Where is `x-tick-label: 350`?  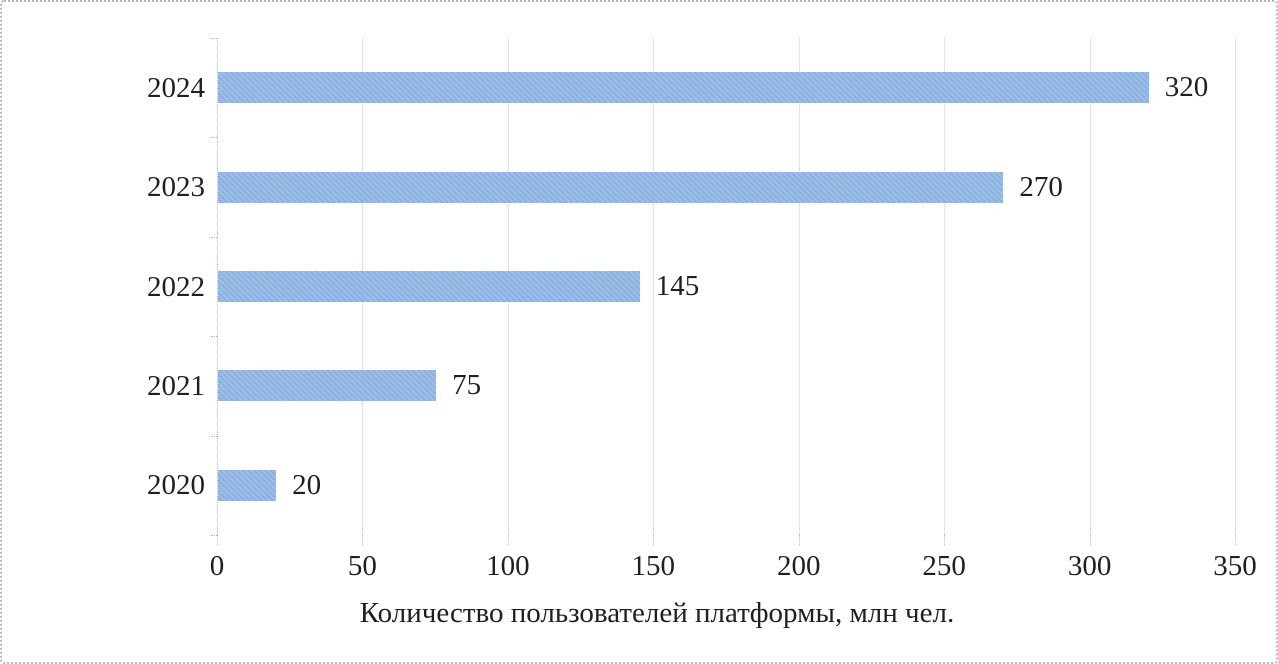
x-tick-label: 350 is located at coordinates (1235, 566).